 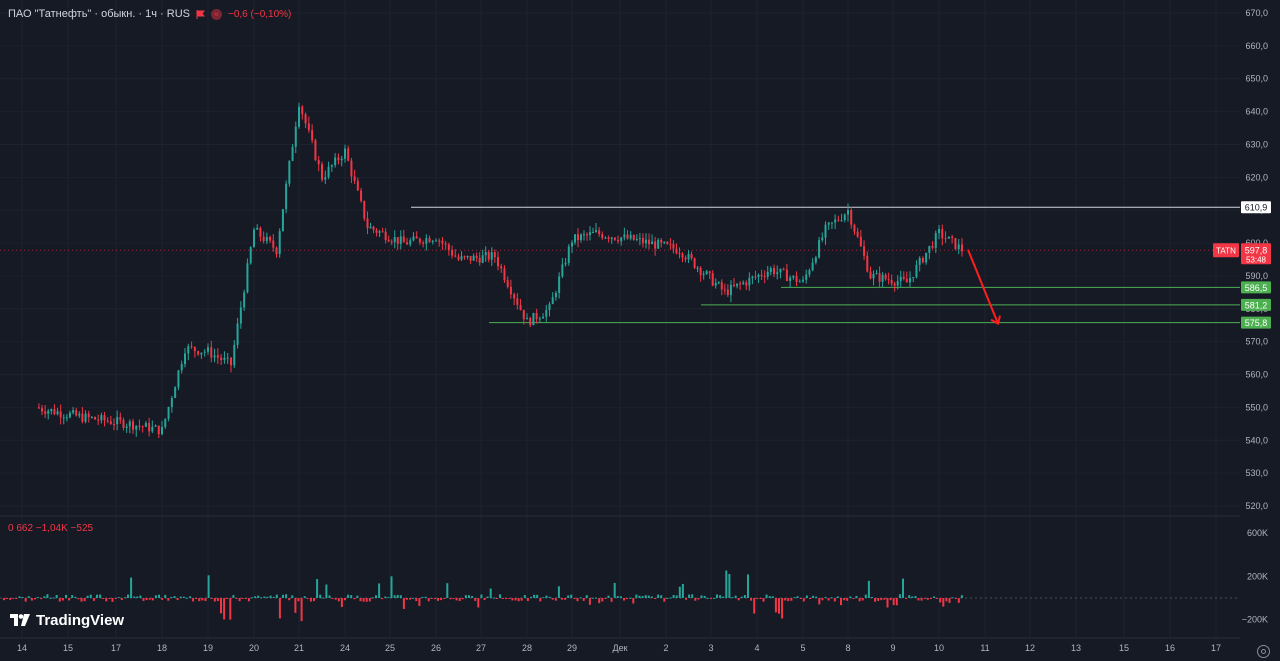 What do you see at coordinates (983, 286) in the screenshot?
I see `projection-line` at bounding box center [983, 286].